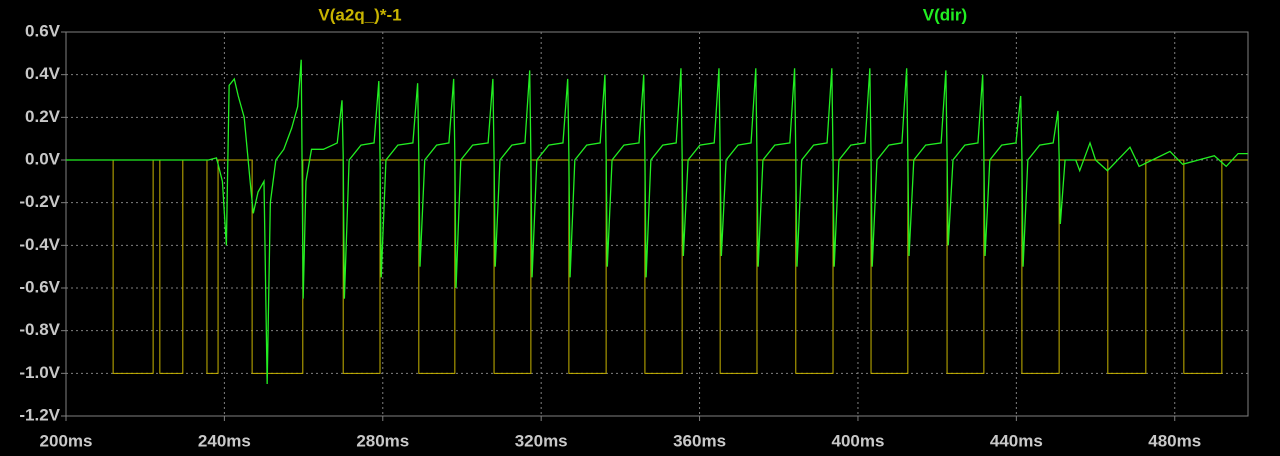 The width and height of the screenshot is (1280, 456). I want to click on x-tick-label: 480ms, so click(1174, 440).